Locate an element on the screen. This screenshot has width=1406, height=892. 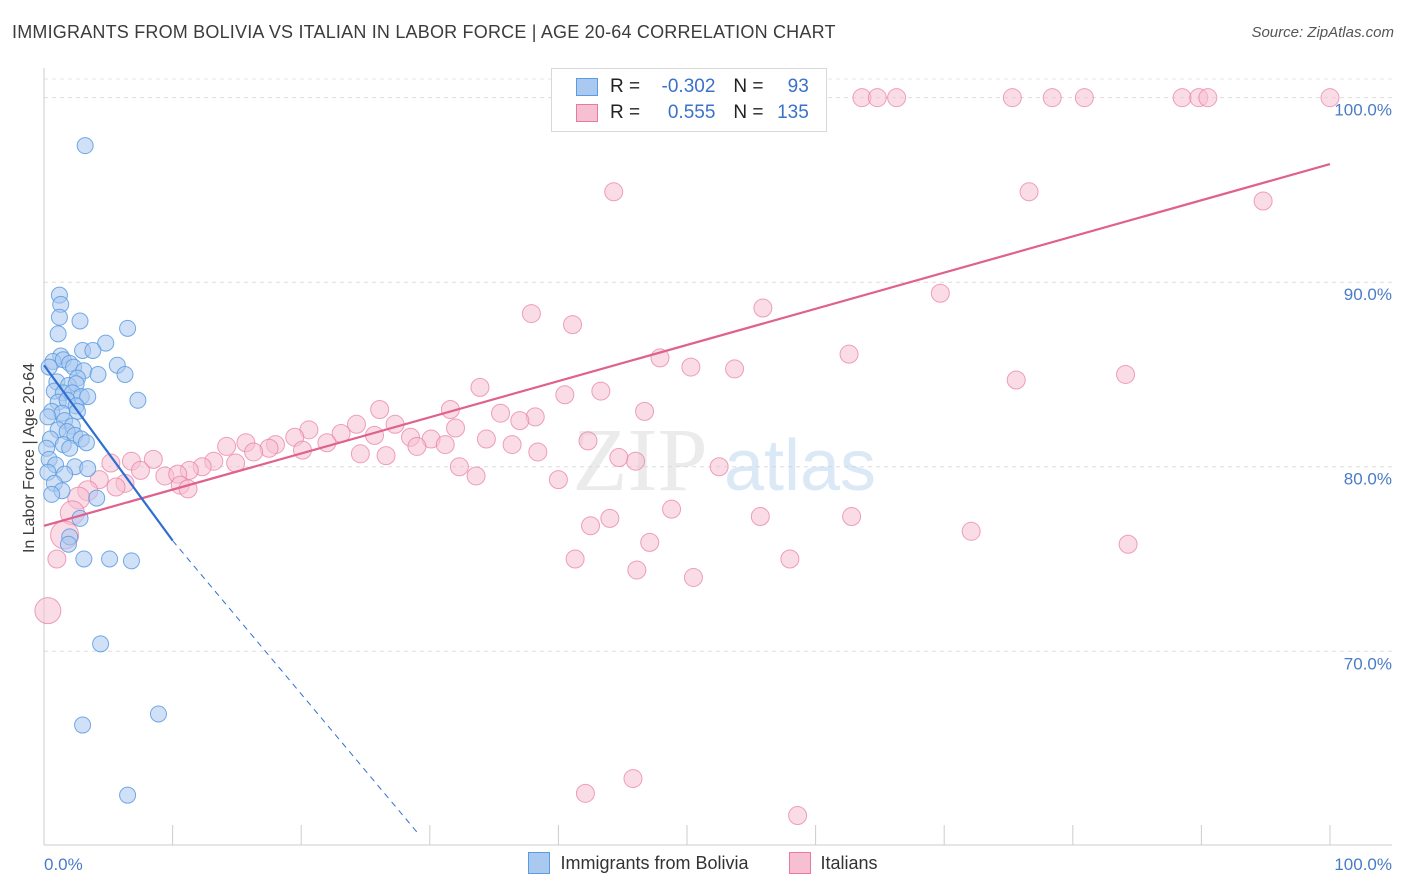
y-tick-label: 100.0% is located at coordinates (1363, 110).